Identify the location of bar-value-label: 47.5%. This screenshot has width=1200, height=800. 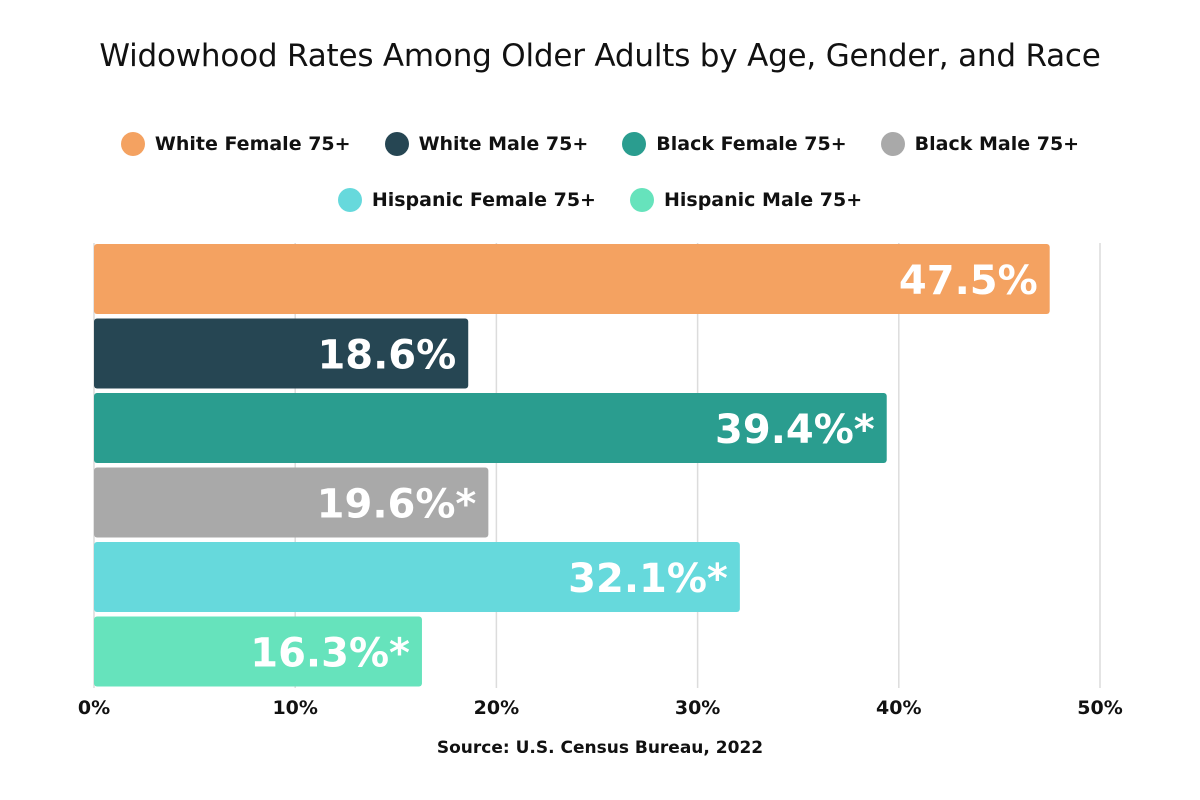
(968, 281).